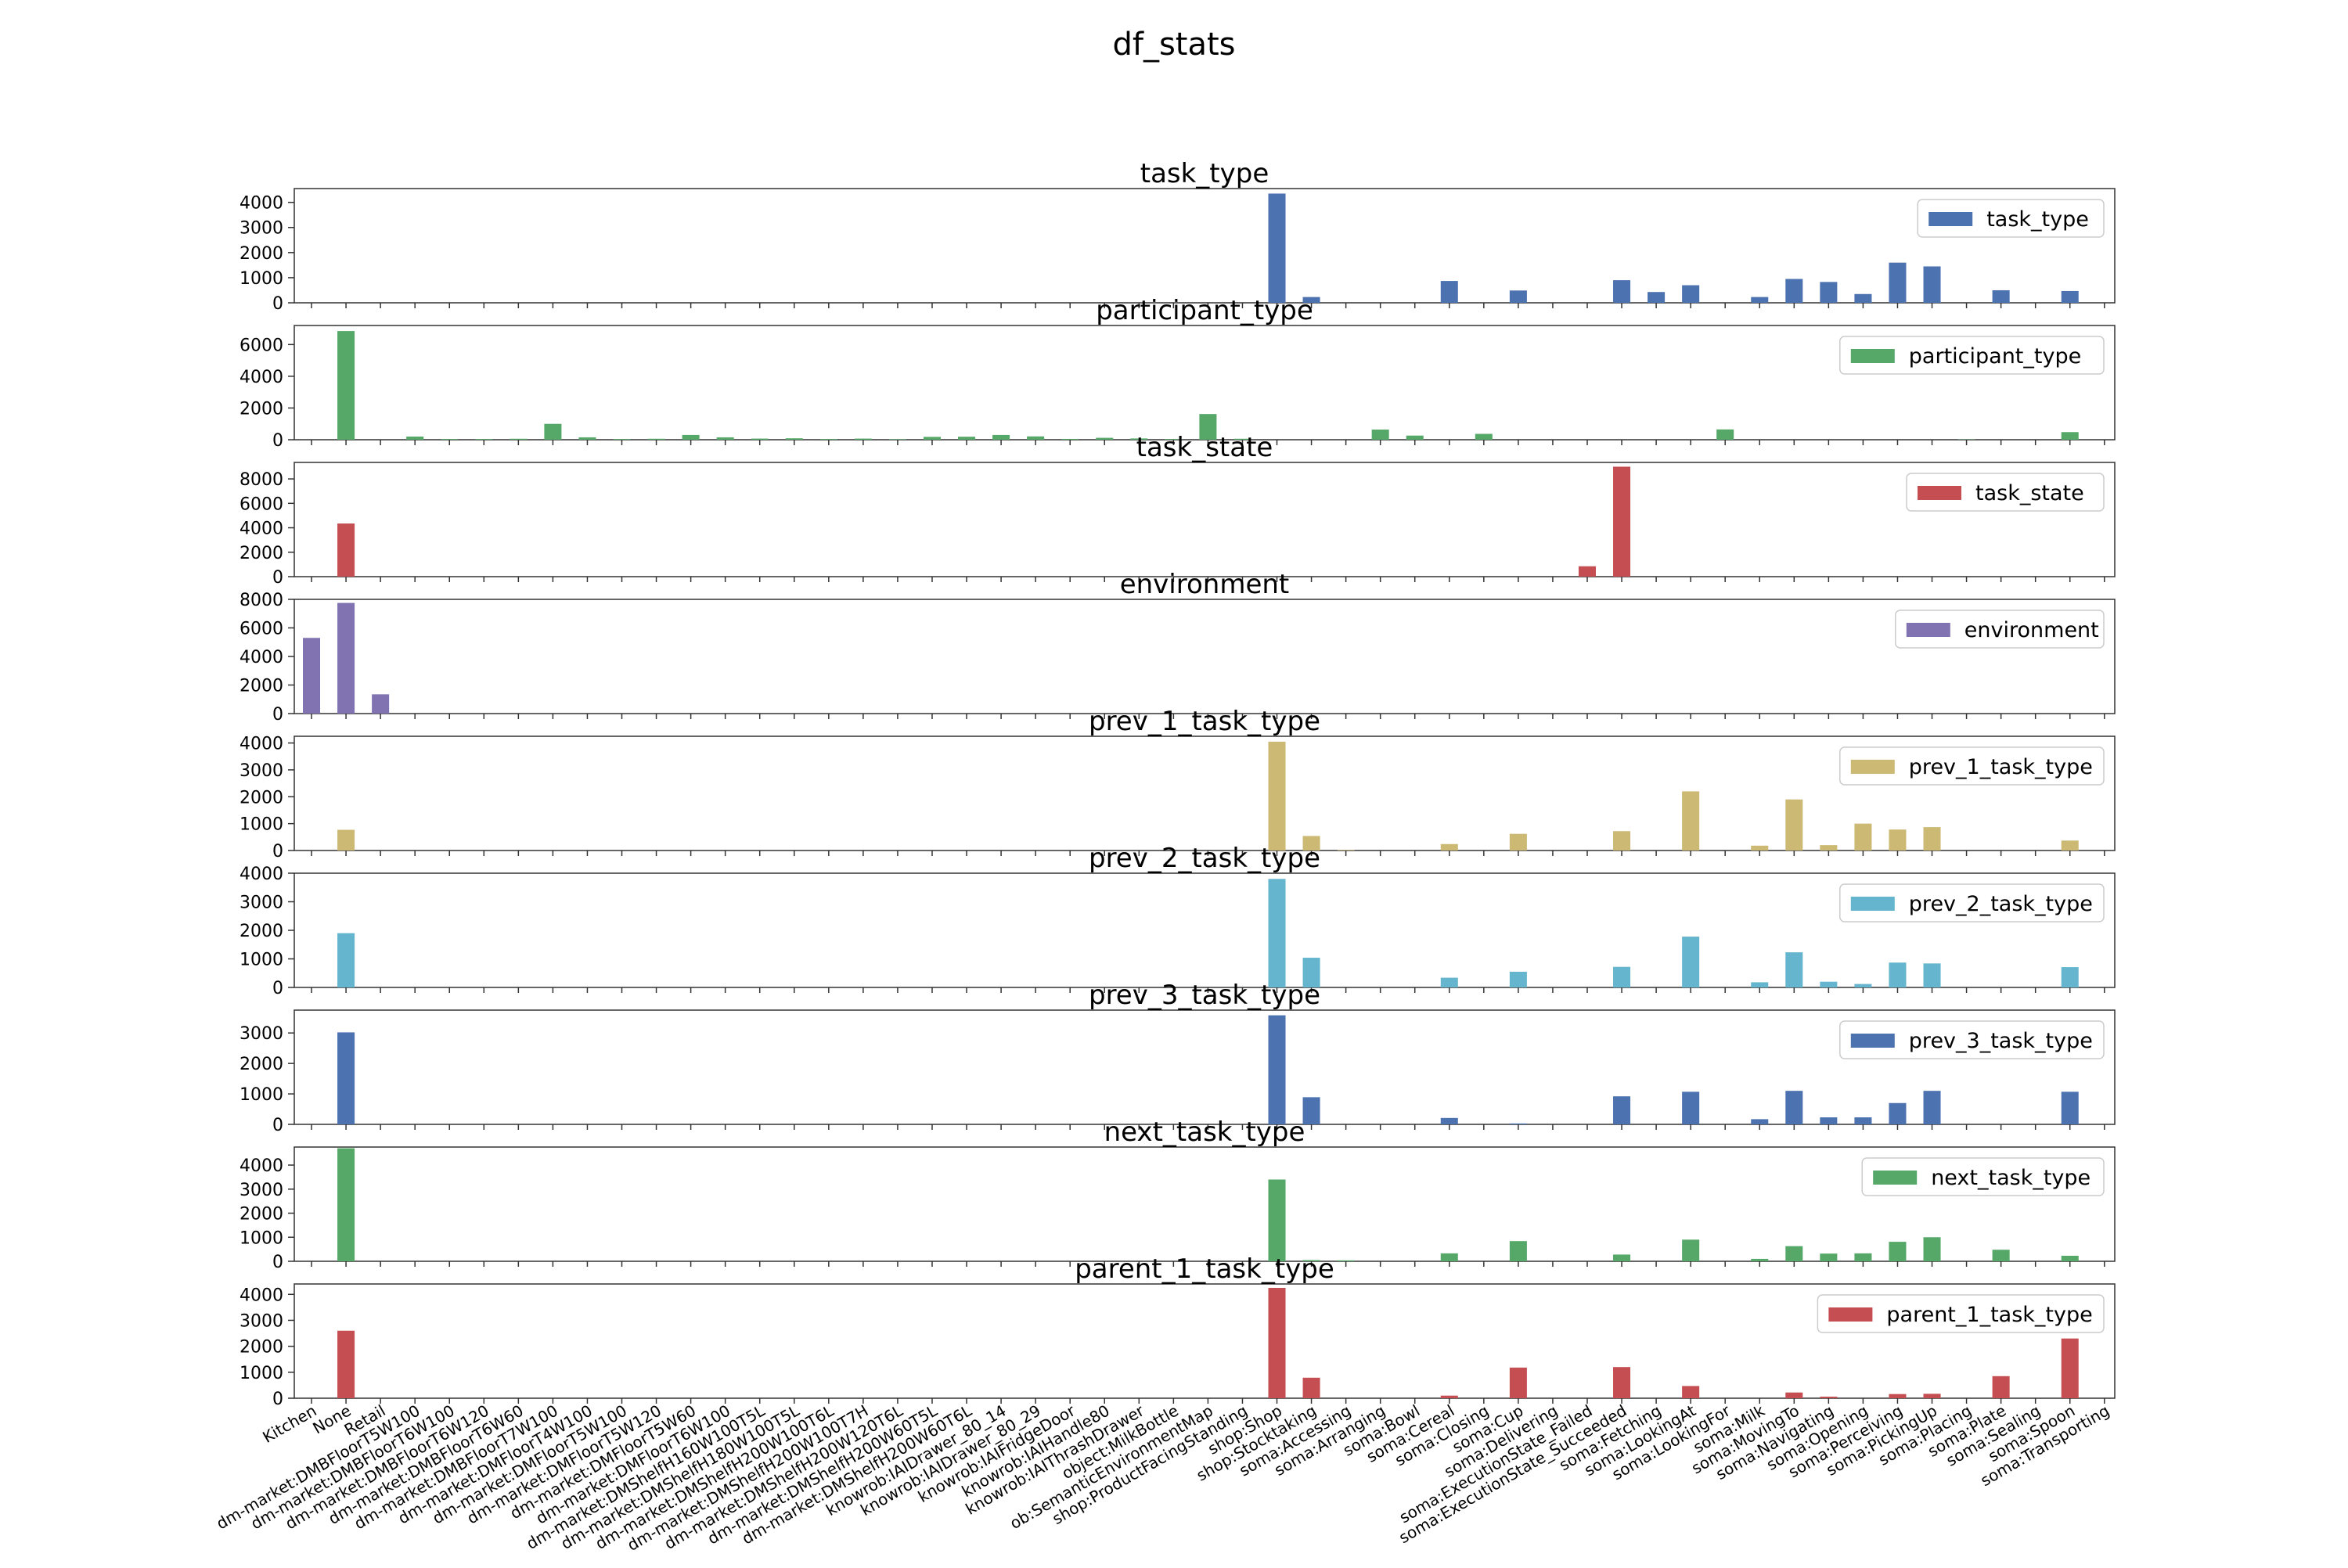 This screenshot has height=1568, width=2348. What do you see at coordinates (2001, 767) in the screenshot?
I see `legend-label: prev_1_task_type` at bounding box center [2001, 767].